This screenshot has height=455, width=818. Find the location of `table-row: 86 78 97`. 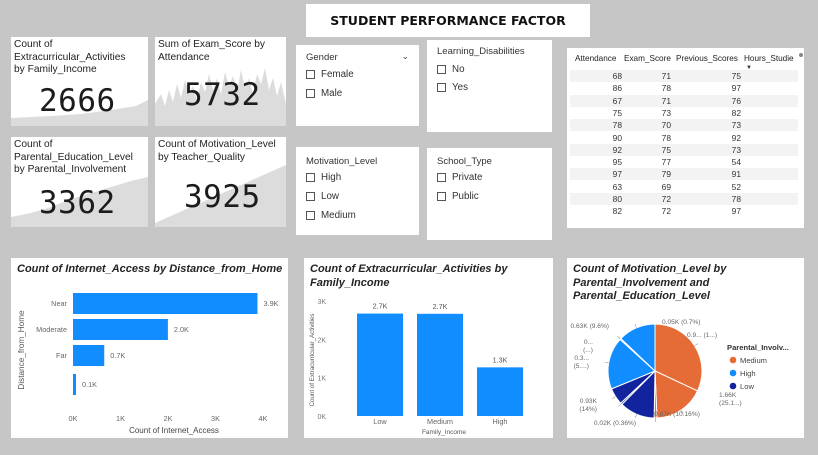

table-row: 86 78 97 is located at coordinates (684, 88).